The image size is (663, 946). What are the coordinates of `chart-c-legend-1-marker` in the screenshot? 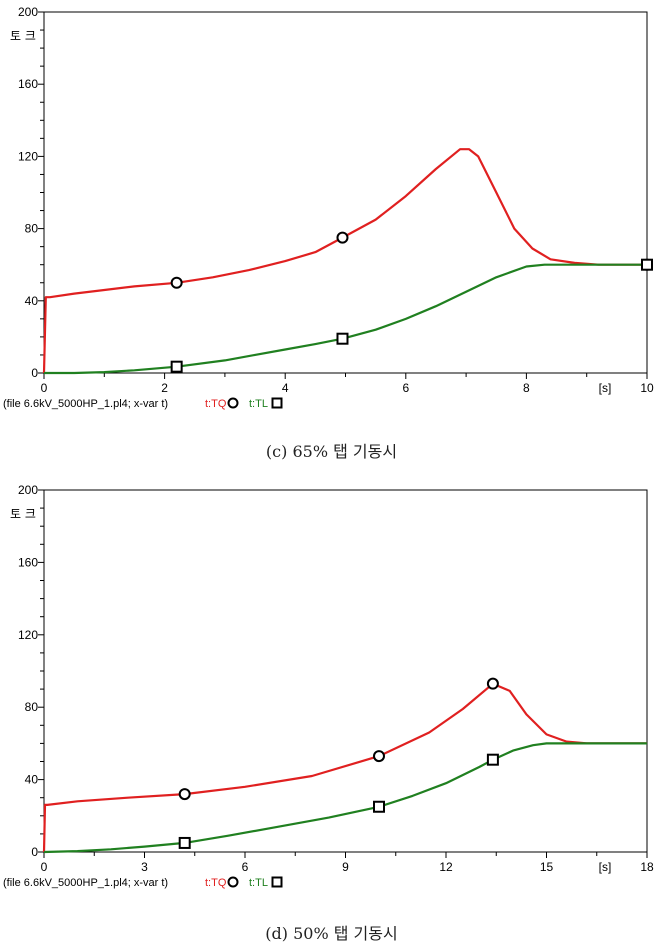 It's located at (277, 403).